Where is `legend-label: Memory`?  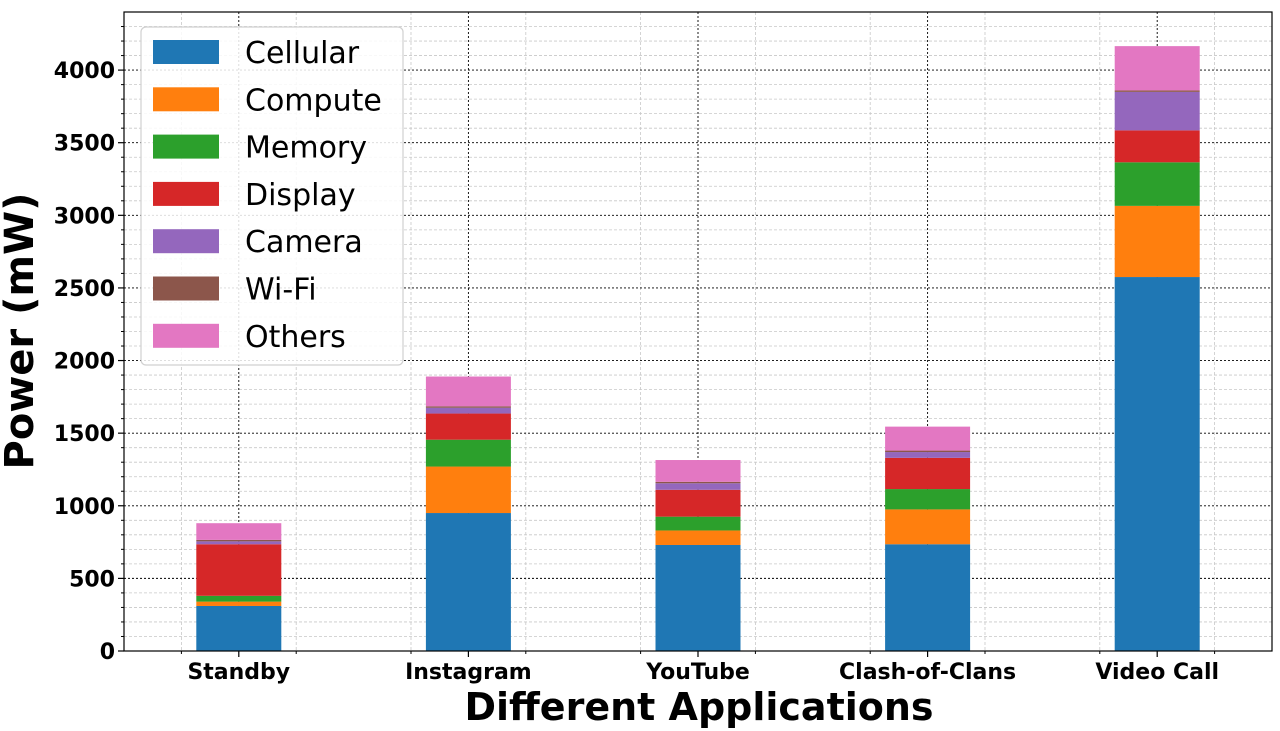 legend-label: Memory is located at coordinates (306, 148).